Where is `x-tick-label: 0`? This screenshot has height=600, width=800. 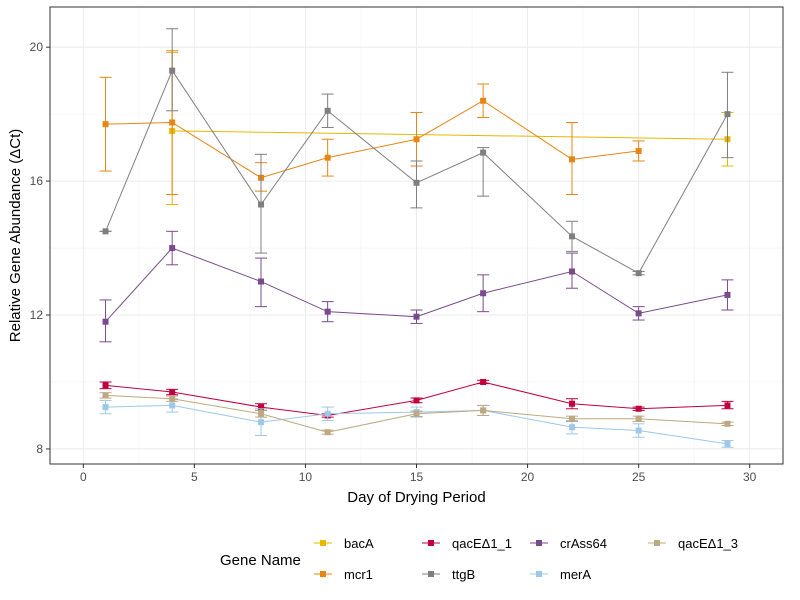 x-tick-label: 0 is located at coordinates (83, 477).